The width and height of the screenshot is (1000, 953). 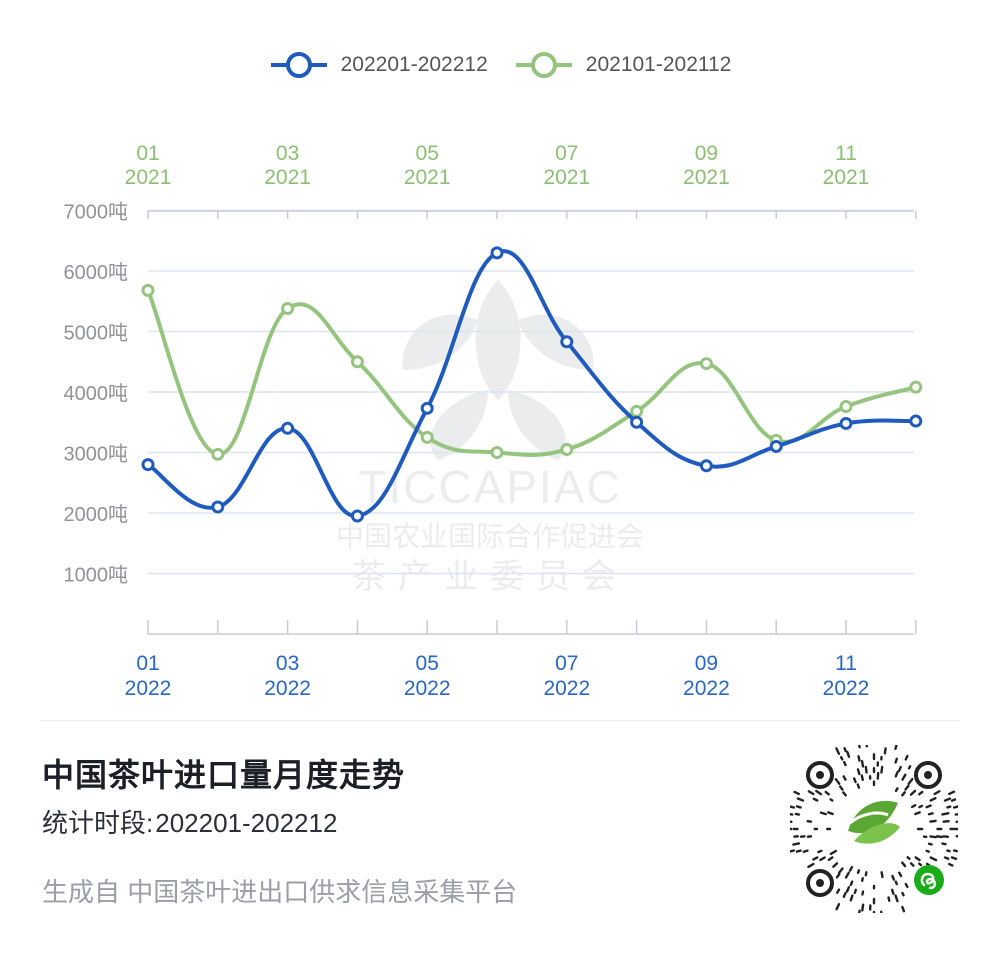 I want to click on watermark: TICCAPIAC 中国农业国际合作促进会 茶产业委员会, so click(x=490, y=438).